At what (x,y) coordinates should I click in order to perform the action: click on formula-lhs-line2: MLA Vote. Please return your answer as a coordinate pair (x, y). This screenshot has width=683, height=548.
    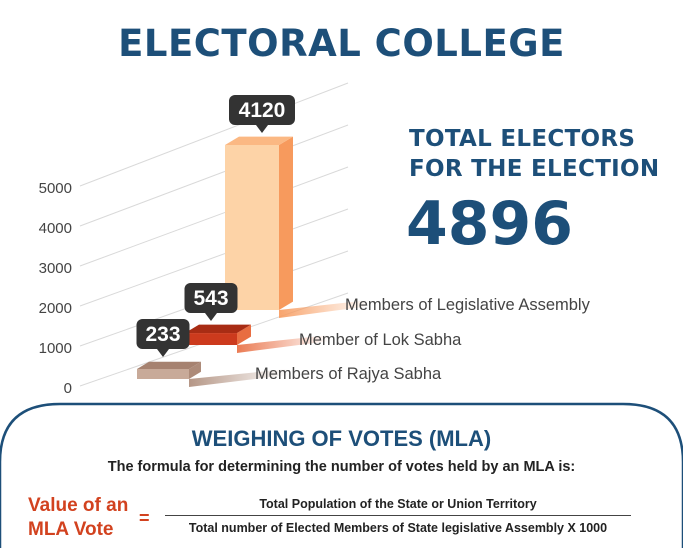
    Looking at the image, I should click on (71, 529).